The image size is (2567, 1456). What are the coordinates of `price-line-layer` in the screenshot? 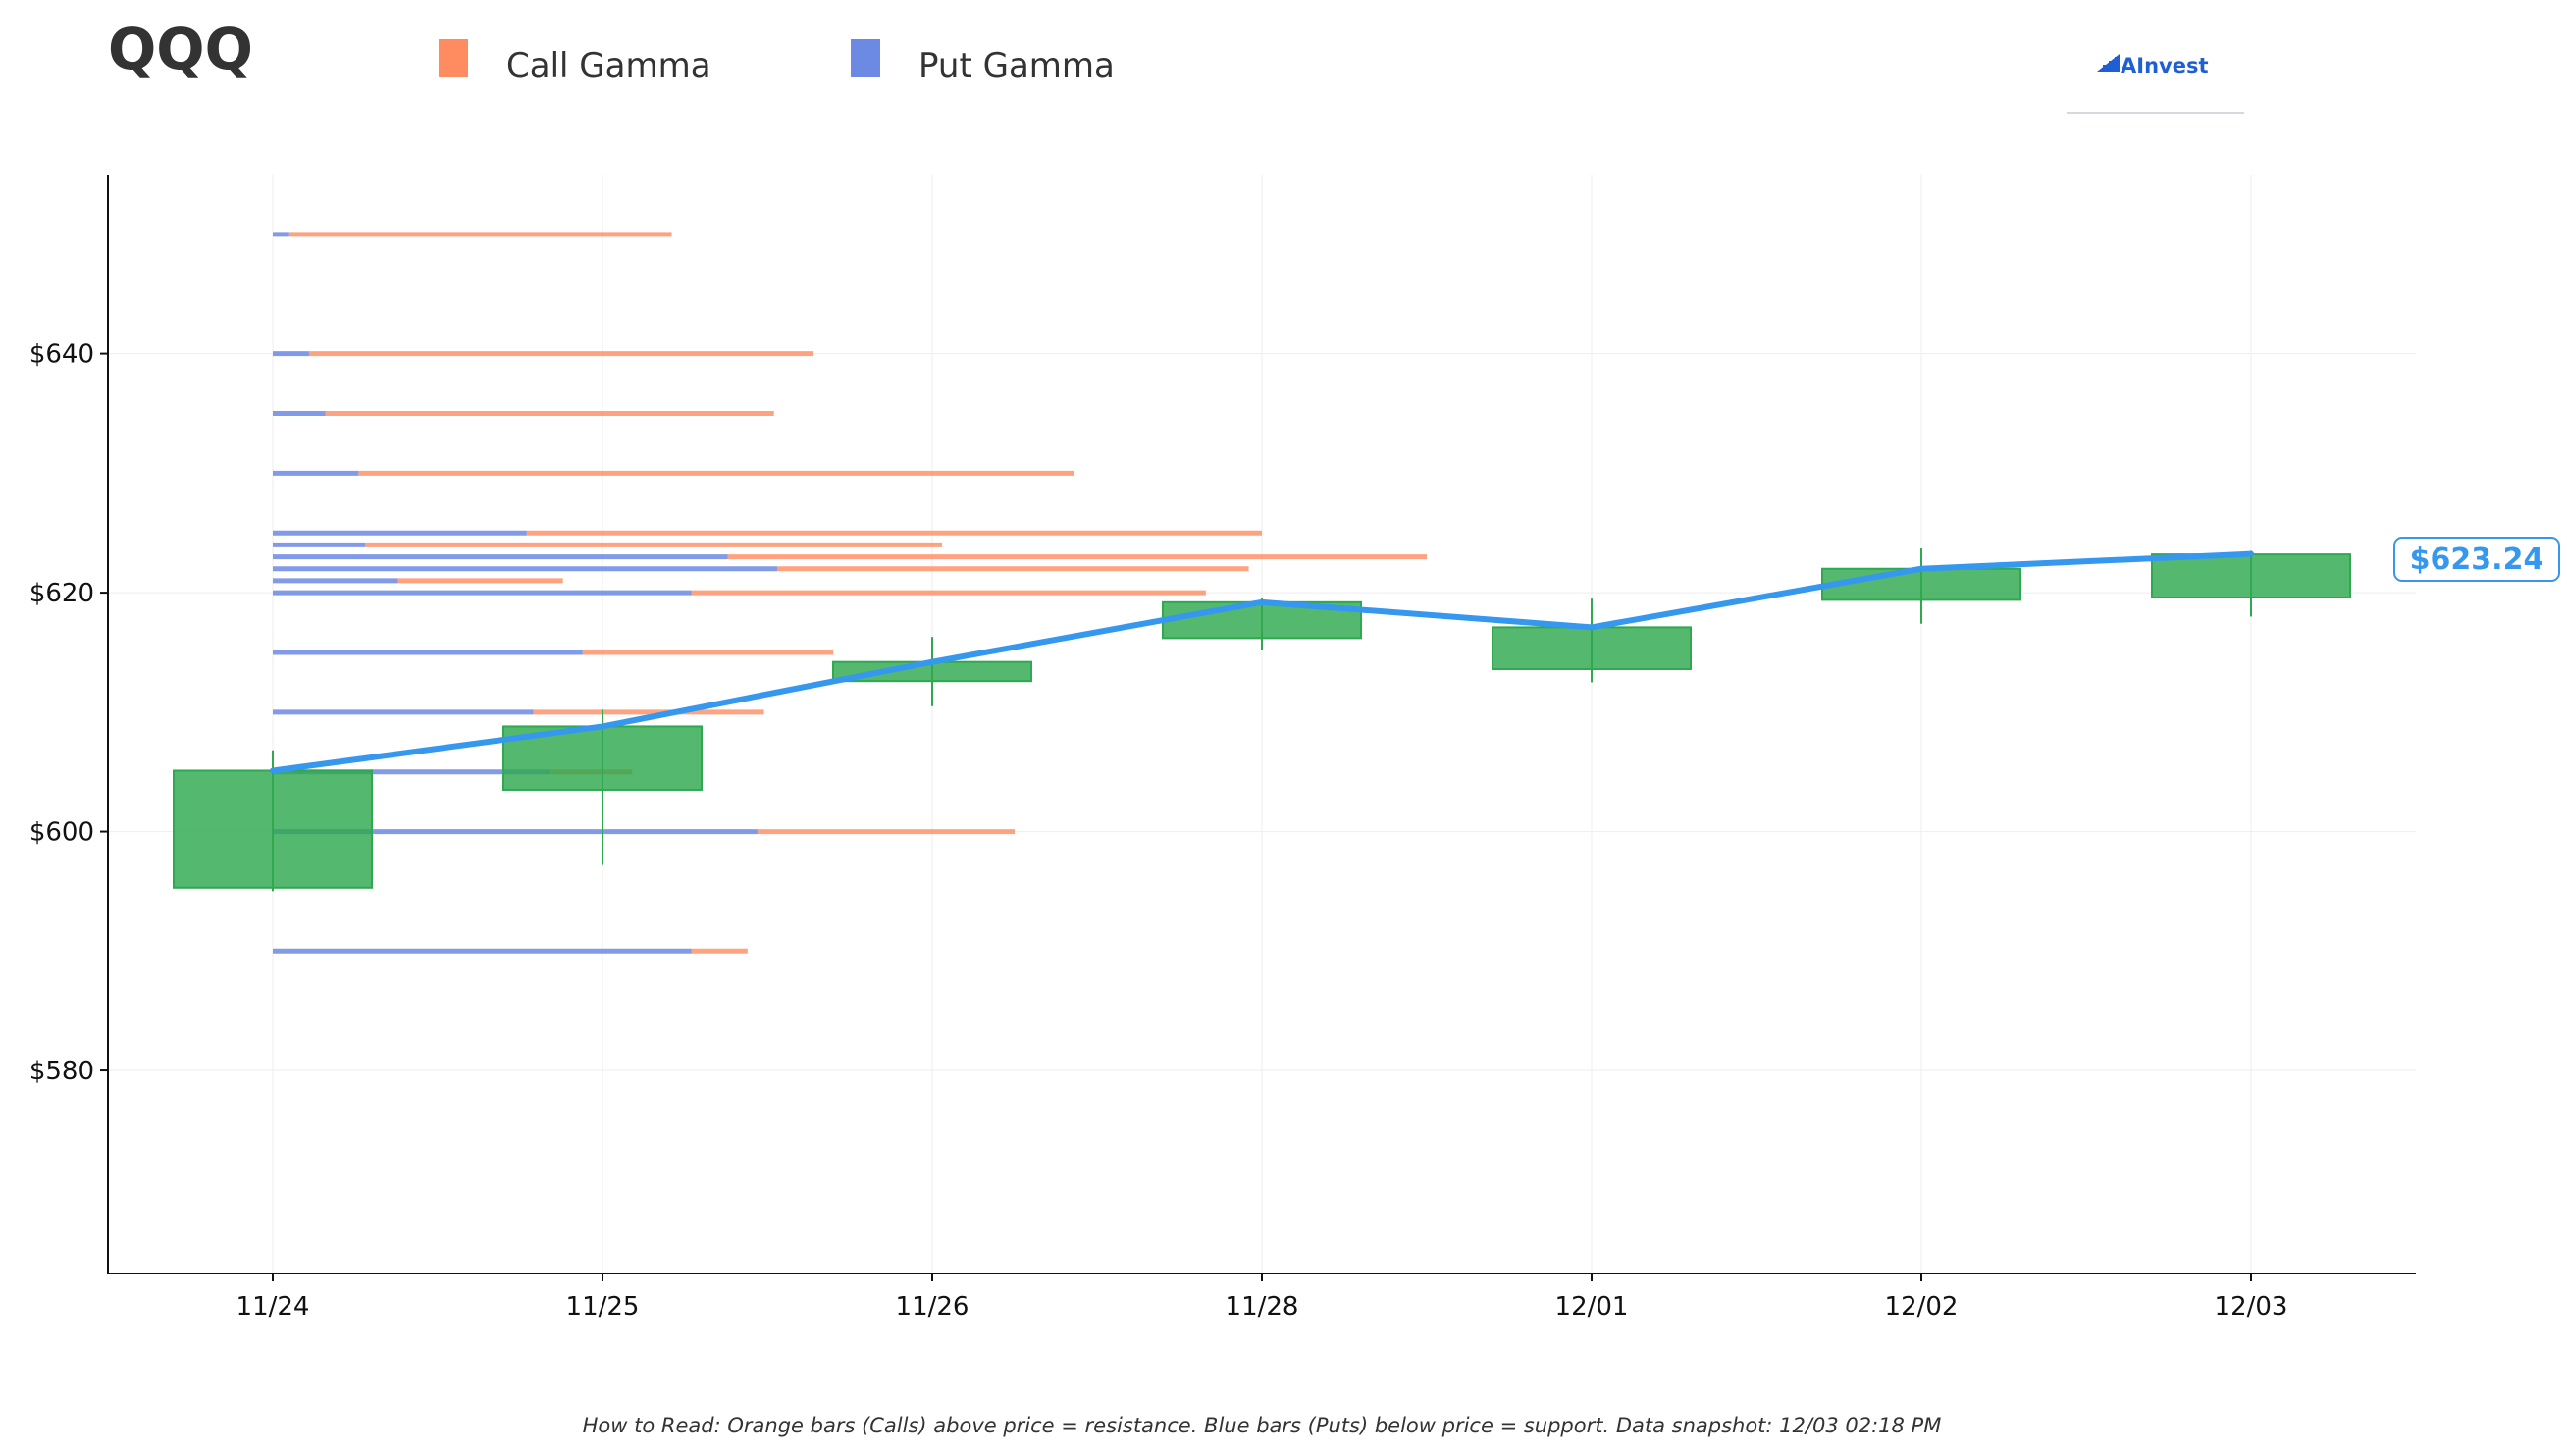 It's located at (1262, 662).